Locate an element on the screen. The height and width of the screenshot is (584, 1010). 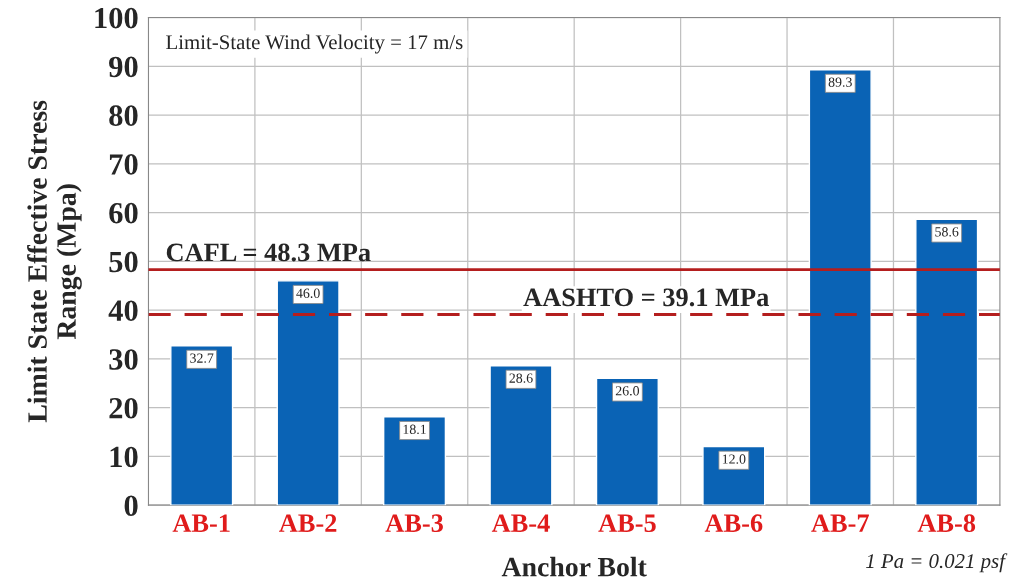
y-tick-label: 10 is located at coordinates (124, 457).